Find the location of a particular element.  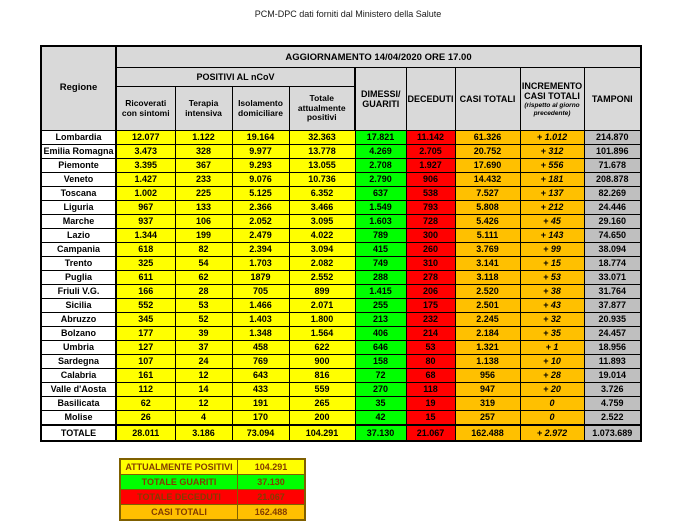

value-cell: 2.052 is located at coordinates (260, 221).